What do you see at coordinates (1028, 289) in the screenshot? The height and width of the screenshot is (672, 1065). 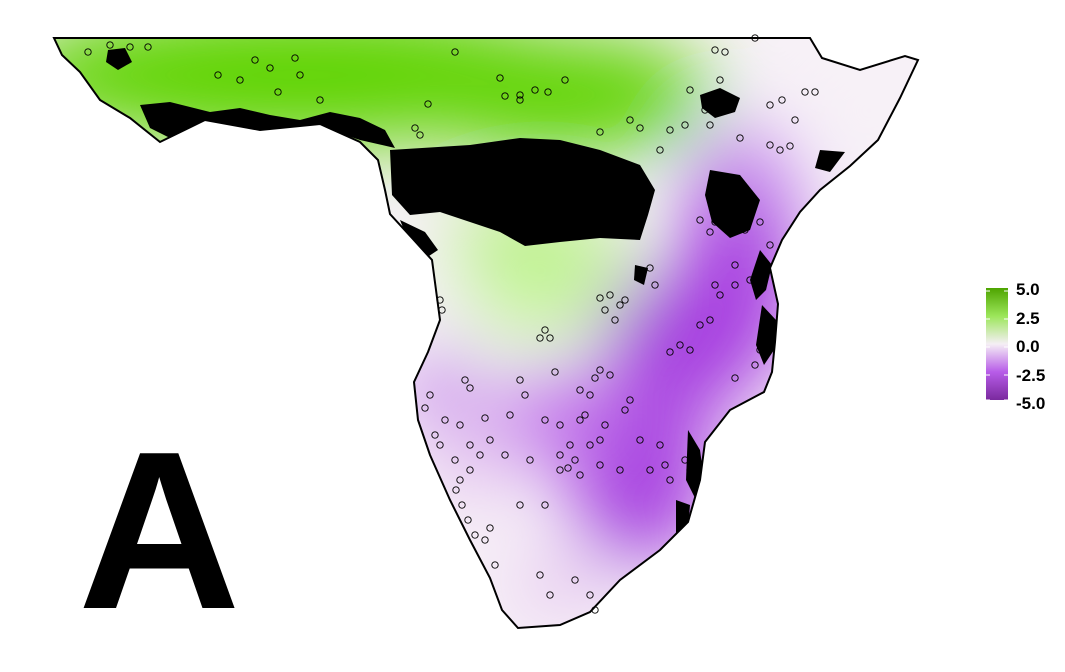 I see `legend-label-0: 5.0` at bounding box center [1028, 289].